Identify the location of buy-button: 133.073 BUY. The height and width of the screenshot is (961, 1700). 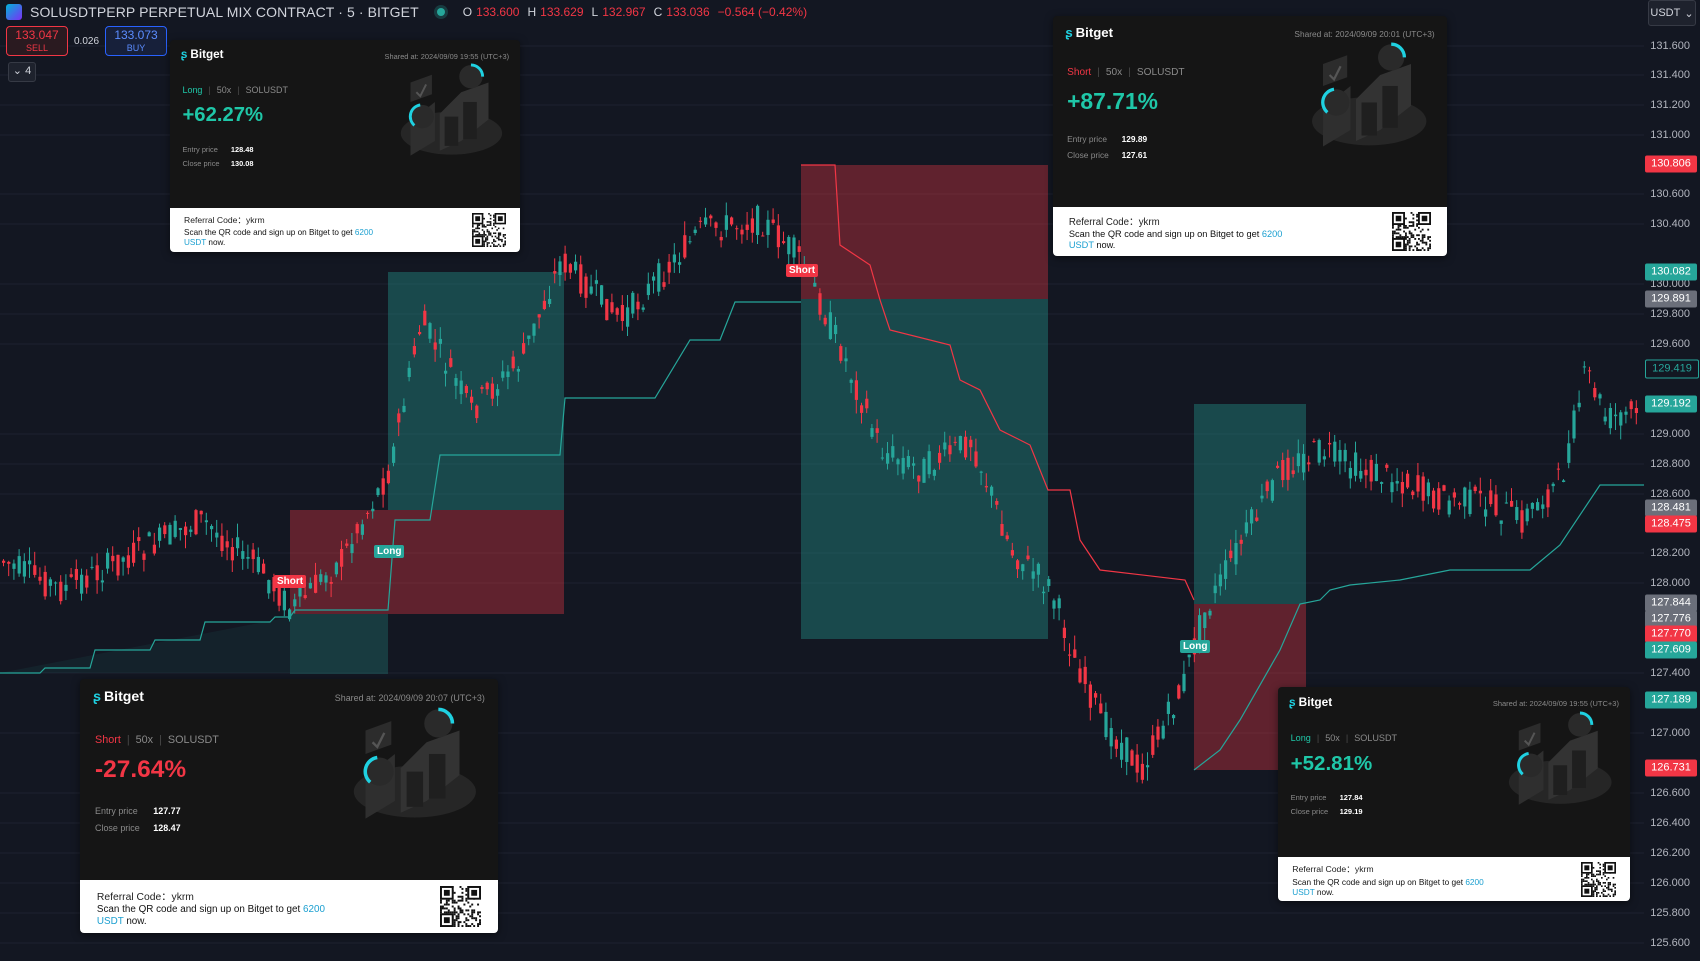
(136, 41).